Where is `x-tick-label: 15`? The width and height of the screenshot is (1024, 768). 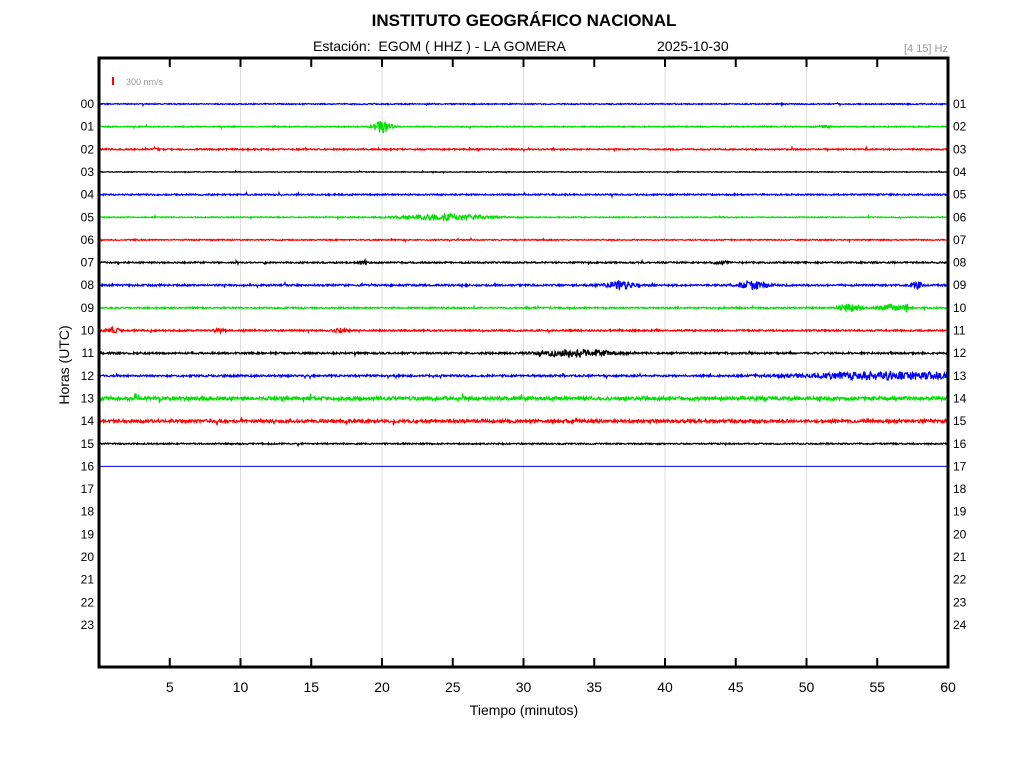
x-tick-label: 15 is located at coordinates (311, 687).